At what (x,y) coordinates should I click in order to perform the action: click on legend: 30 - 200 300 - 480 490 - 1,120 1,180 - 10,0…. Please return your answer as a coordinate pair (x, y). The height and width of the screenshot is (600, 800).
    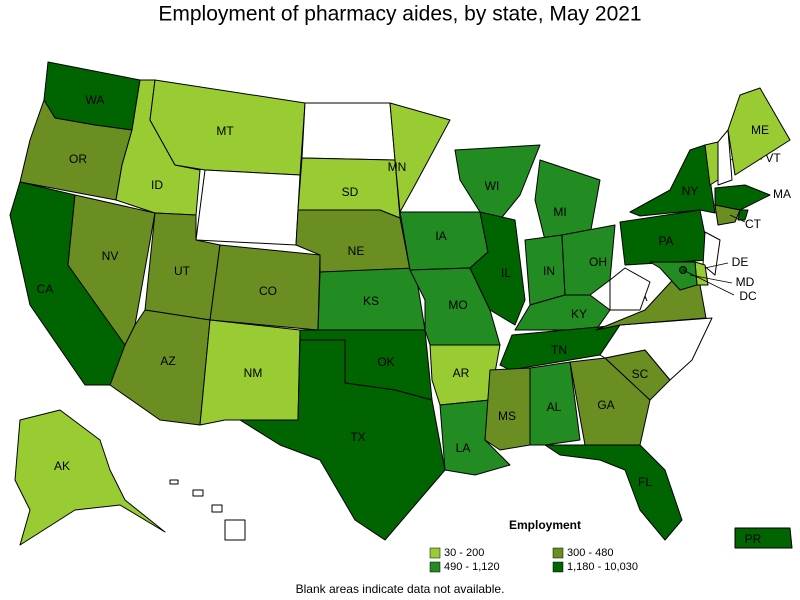
    Looking at the image, I should click on (533, 560).